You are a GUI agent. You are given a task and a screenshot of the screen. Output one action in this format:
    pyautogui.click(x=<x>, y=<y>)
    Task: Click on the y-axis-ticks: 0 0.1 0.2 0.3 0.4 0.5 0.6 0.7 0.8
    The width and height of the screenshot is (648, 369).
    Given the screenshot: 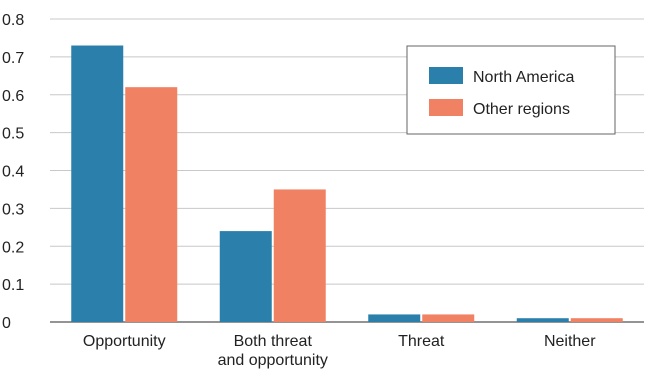 What is the action you would take?
    pyautogui.click(x=13, y=172)
    